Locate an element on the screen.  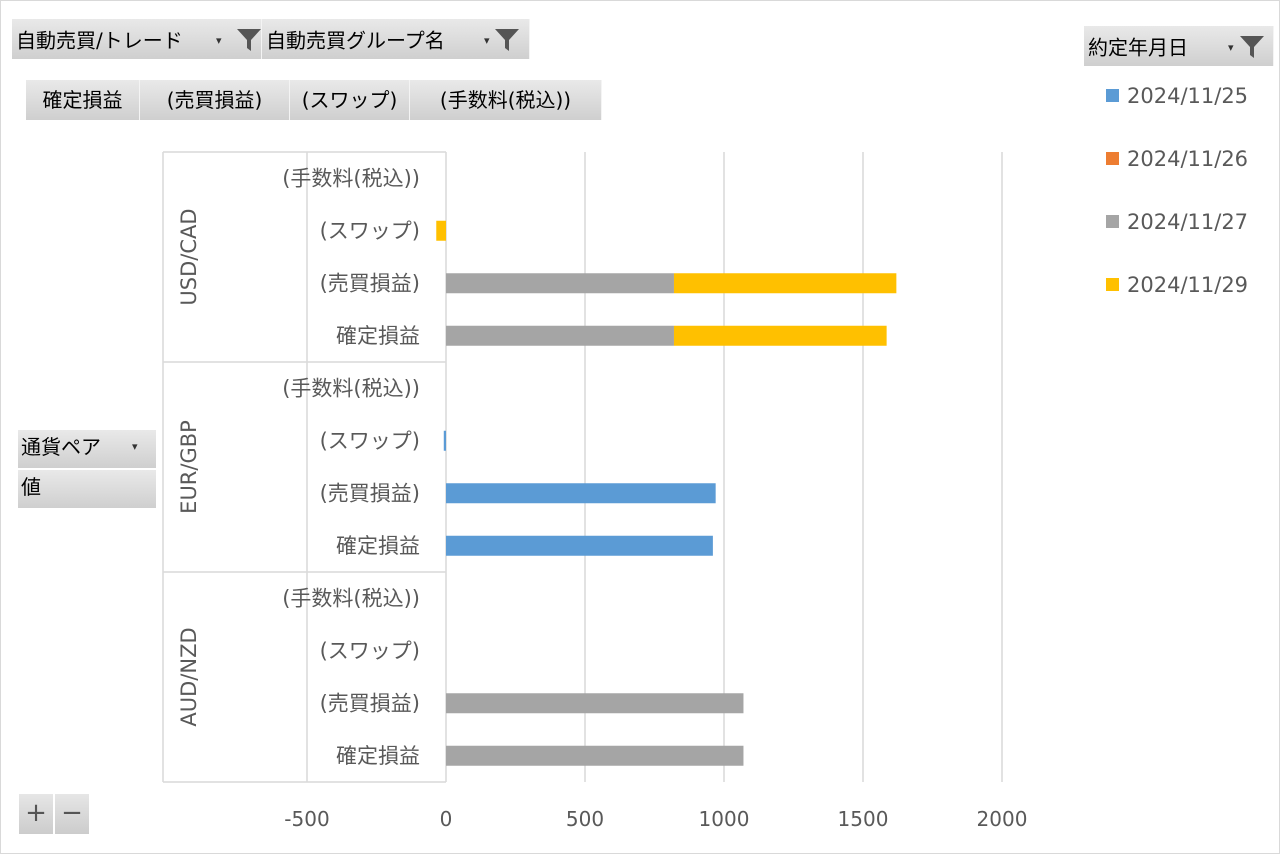
legend-label: 2024/11/27 is located at coordinates (1188, 222).